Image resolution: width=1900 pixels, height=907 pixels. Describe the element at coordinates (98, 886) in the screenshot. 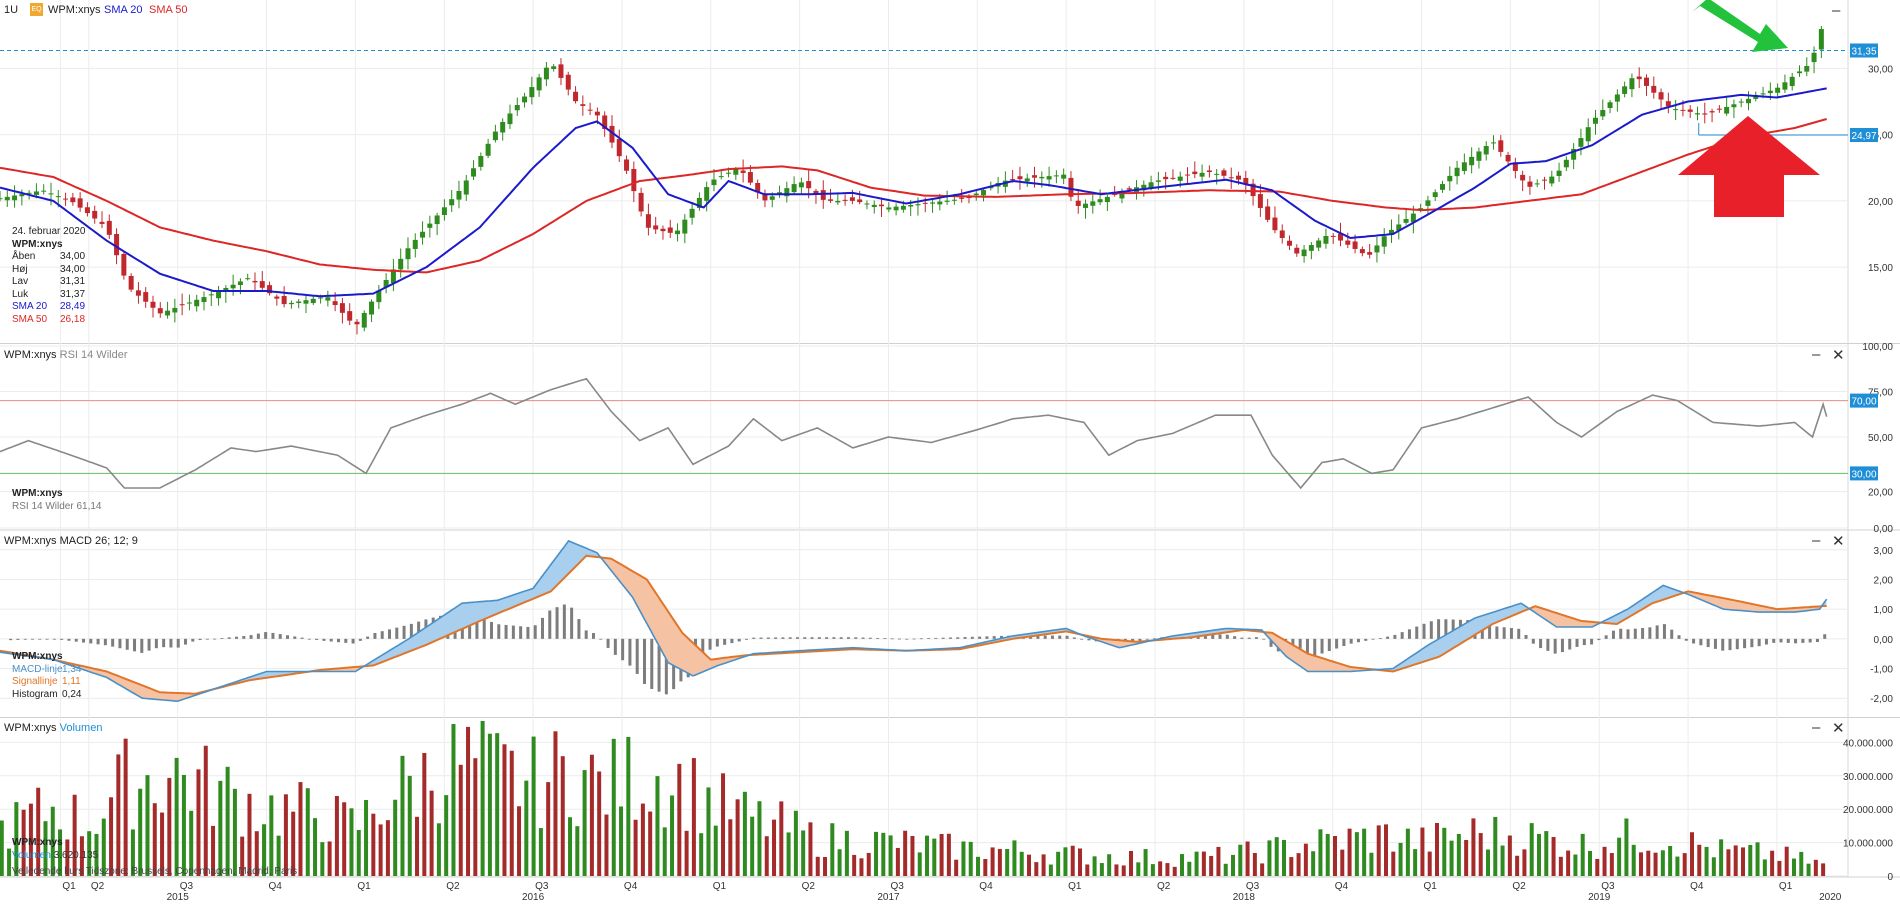

I see `x-quarter-label: Q2` at that location.